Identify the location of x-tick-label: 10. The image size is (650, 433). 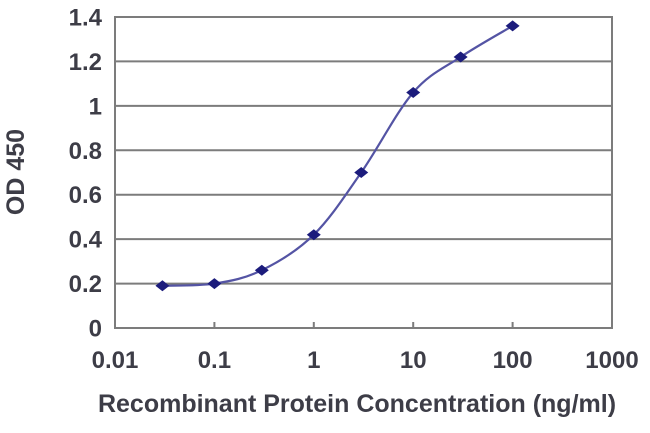
(413, 360).